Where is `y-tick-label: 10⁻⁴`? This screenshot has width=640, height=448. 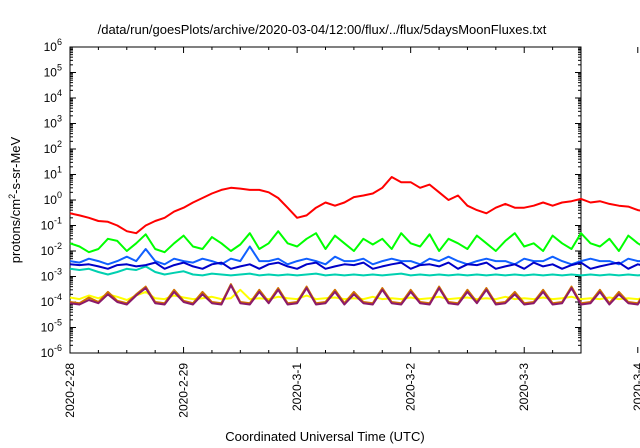 y-tick-label: 10⁻⁴ is located at coordinates (51, 300).